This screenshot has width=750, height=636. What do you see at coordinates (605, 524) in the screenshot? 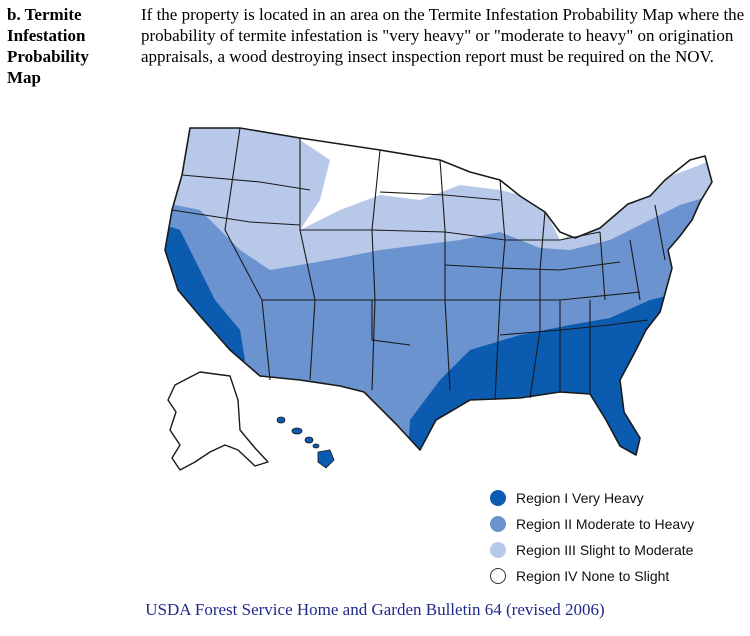
I see `legend-label: Region II Moderate to Heavy` at bounding box center [605, 524].